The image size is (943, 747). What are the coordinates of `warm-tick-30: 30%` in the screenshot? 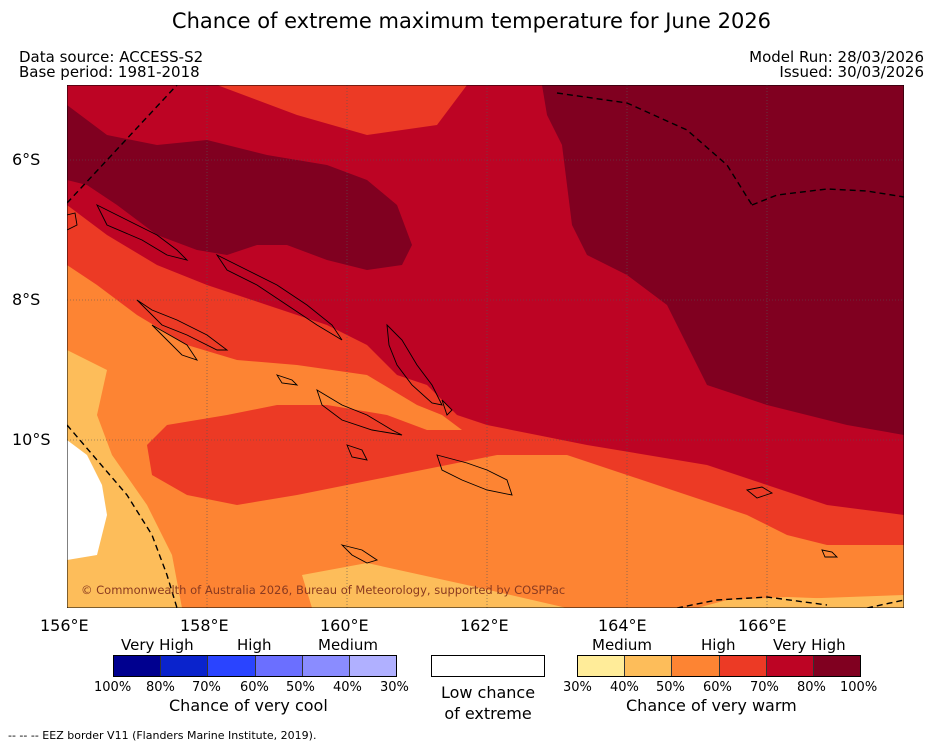 It's located at (577, 687).